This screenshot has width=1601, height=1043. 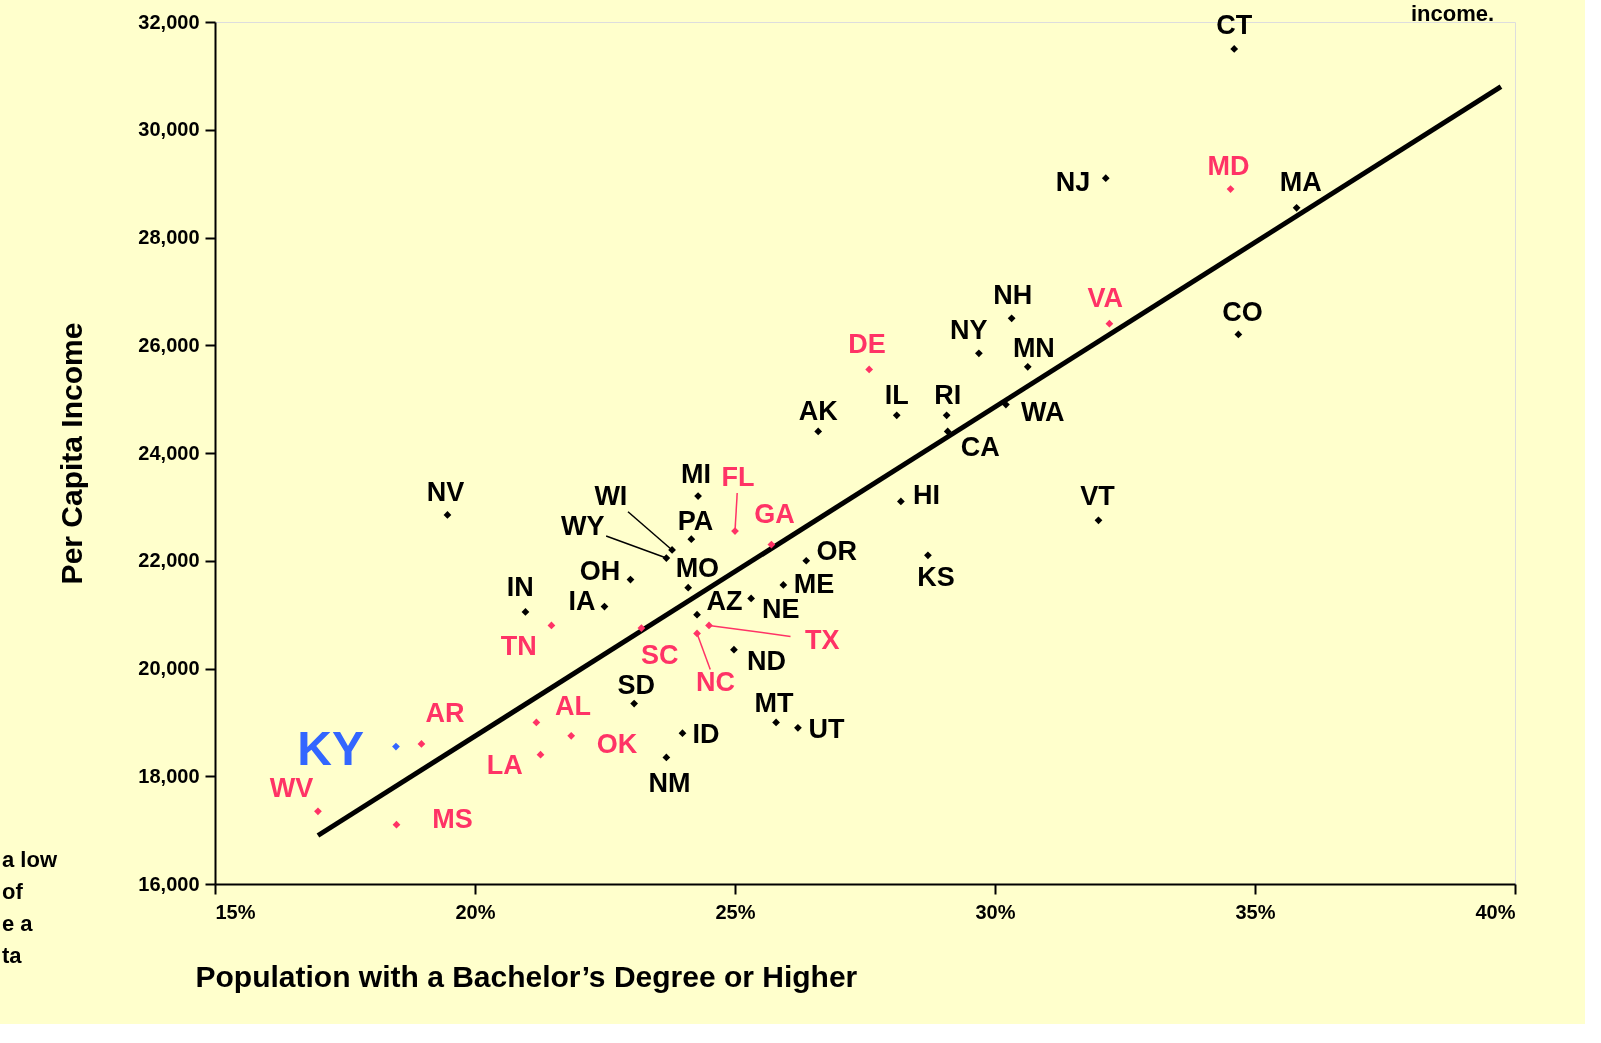 I want to click on x-tick-label: 15%, so click(x=235, y=911).